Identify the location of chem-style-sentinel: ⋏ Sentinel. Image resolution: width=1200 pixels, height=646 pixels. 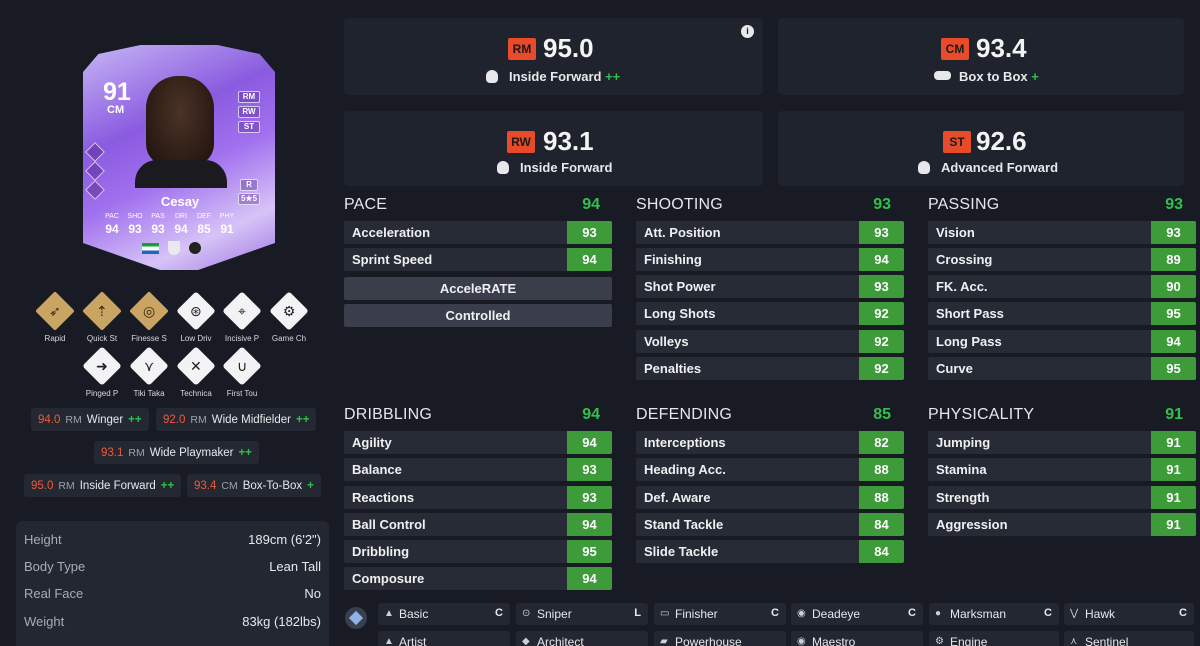
(1129, 638).